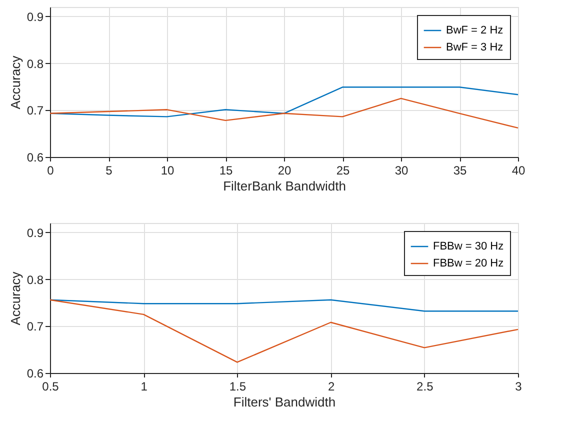  I want to click on x-tick-label: 3, so click(518, 387).